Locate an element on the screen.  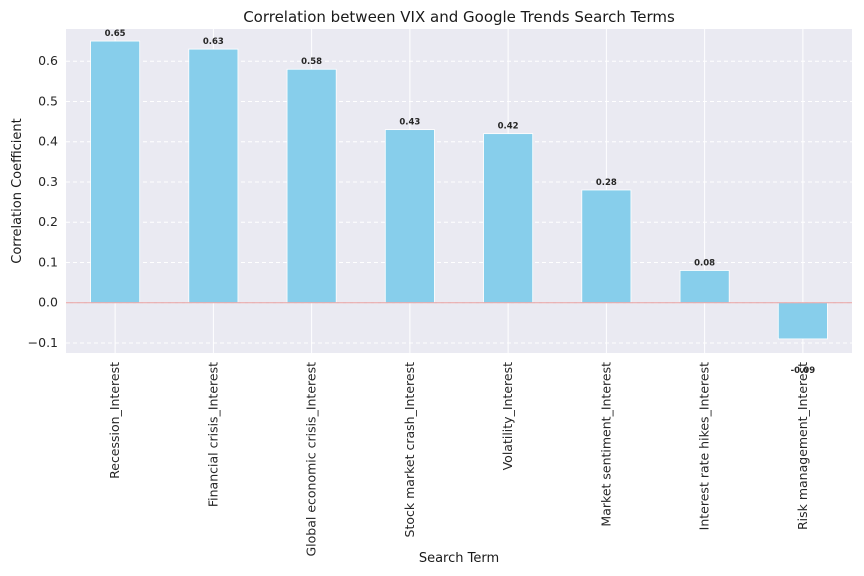
y-tick-label: 0.0 is located at coordinates (48, 302).